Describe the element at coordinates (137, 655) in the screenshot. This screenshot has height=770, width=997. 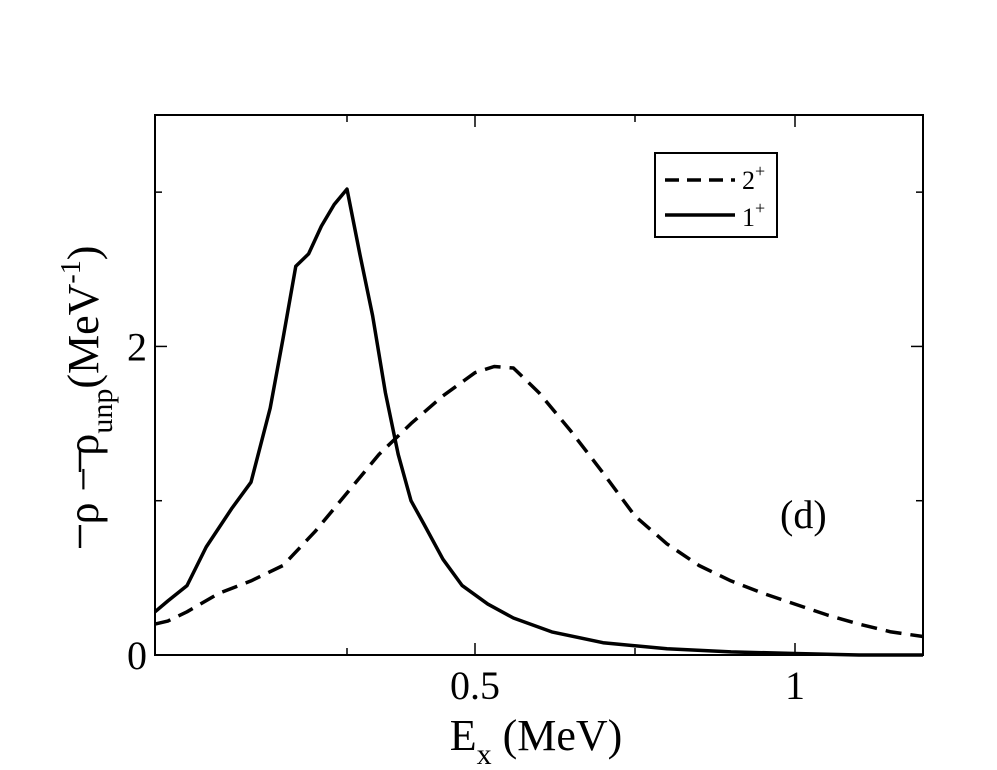
I see `y-tick-label: 0` at that location.